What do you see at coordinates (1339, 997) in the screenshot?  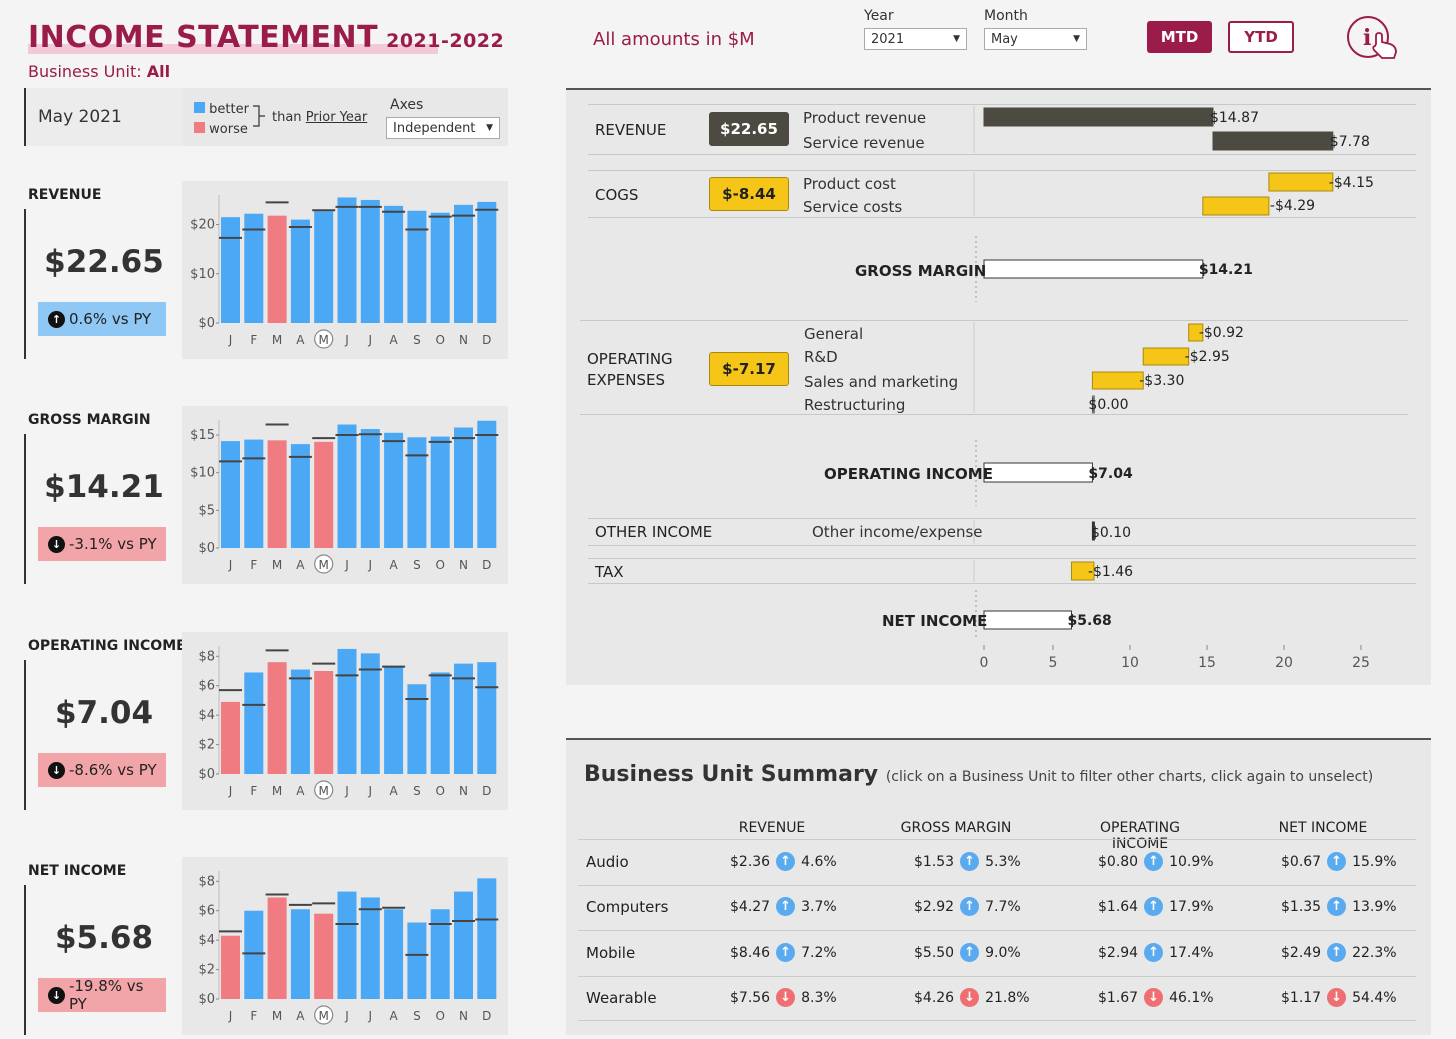 I see `summary-cell: $1.17 ↓ 54.4%` at bounding box center [1339, 997].